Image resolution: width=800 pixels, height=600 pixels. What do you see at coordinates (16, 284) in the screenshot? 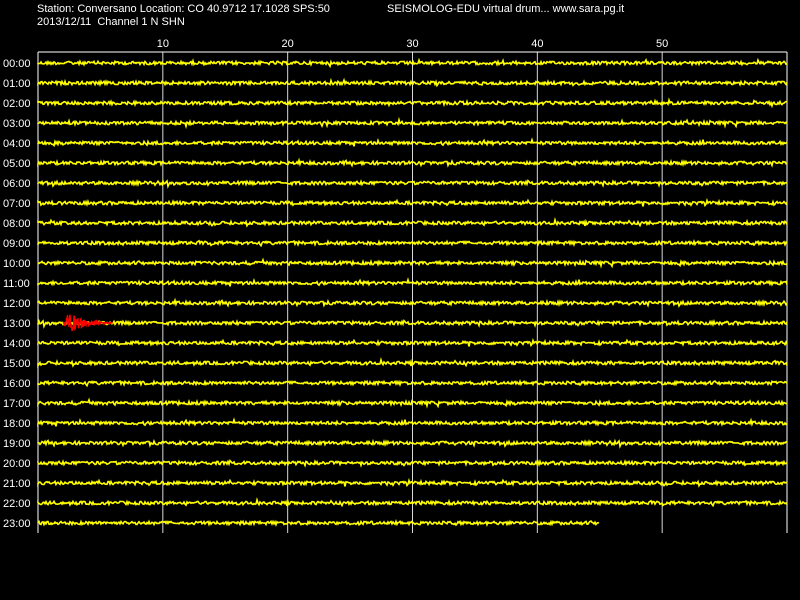
I see `row-label: 11:00` at bounding box center [16, 284].